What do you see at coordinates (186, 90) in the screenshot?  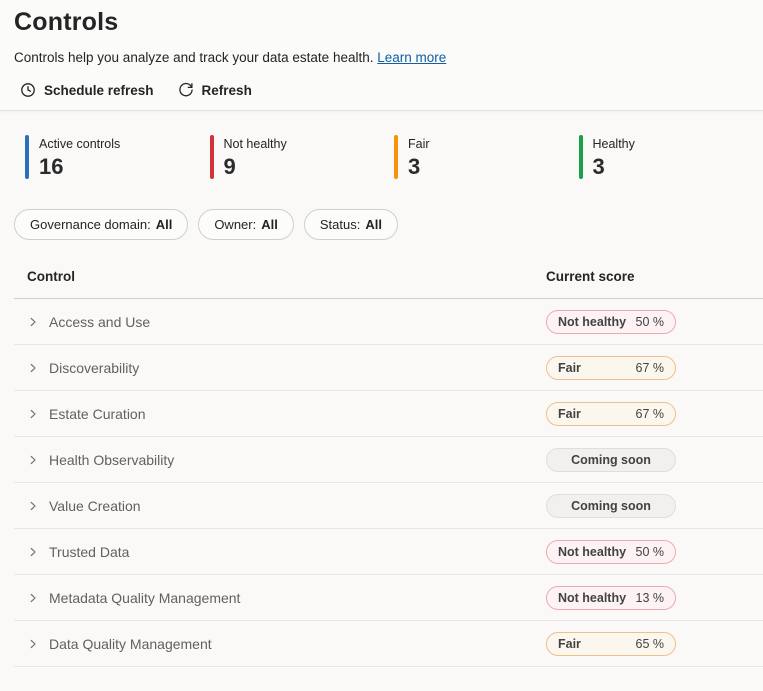 I see `refresh-icon` at bounding box center [186, 90].